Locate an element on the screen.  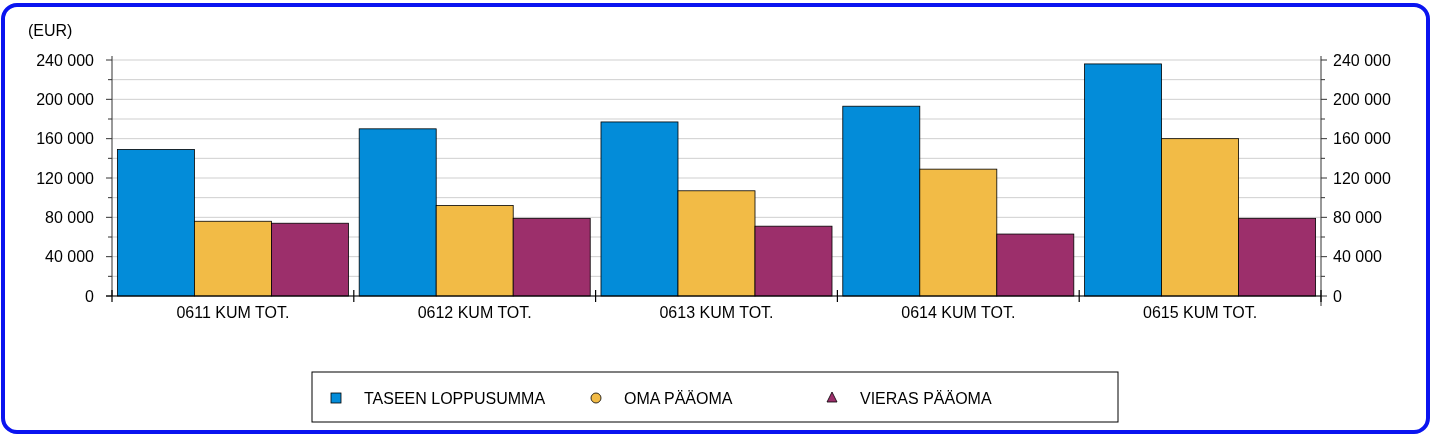
y-tick-label: 40 000 is located at coordinates (70, 257).